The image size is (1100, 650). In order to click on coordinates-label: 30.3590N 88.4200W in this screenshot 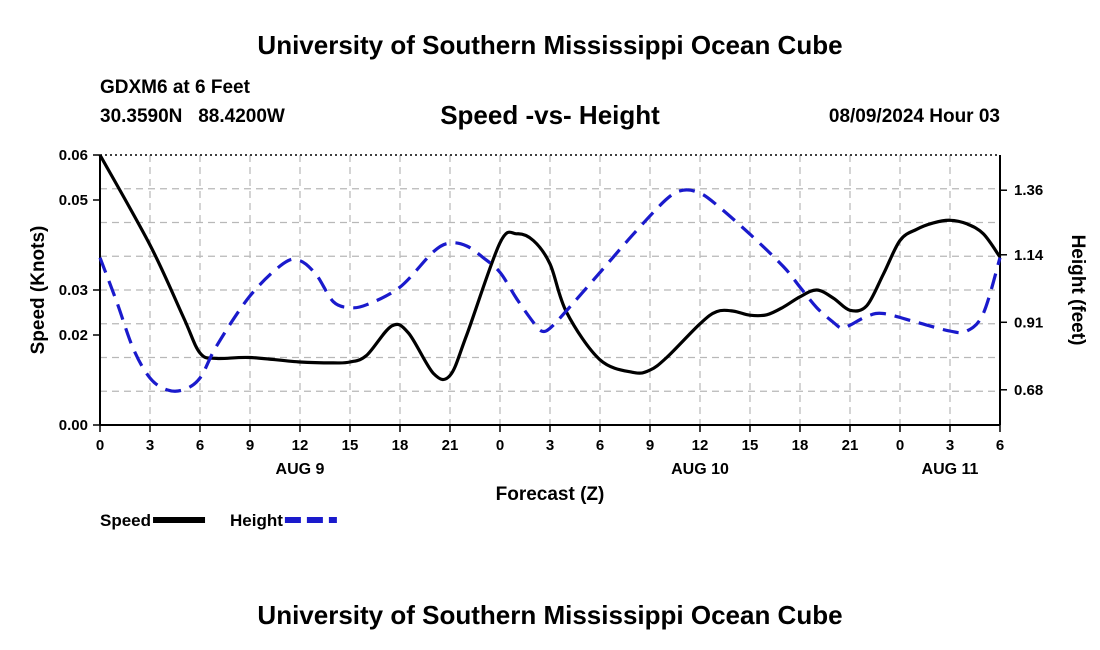, I will do `click(192, 116)`.